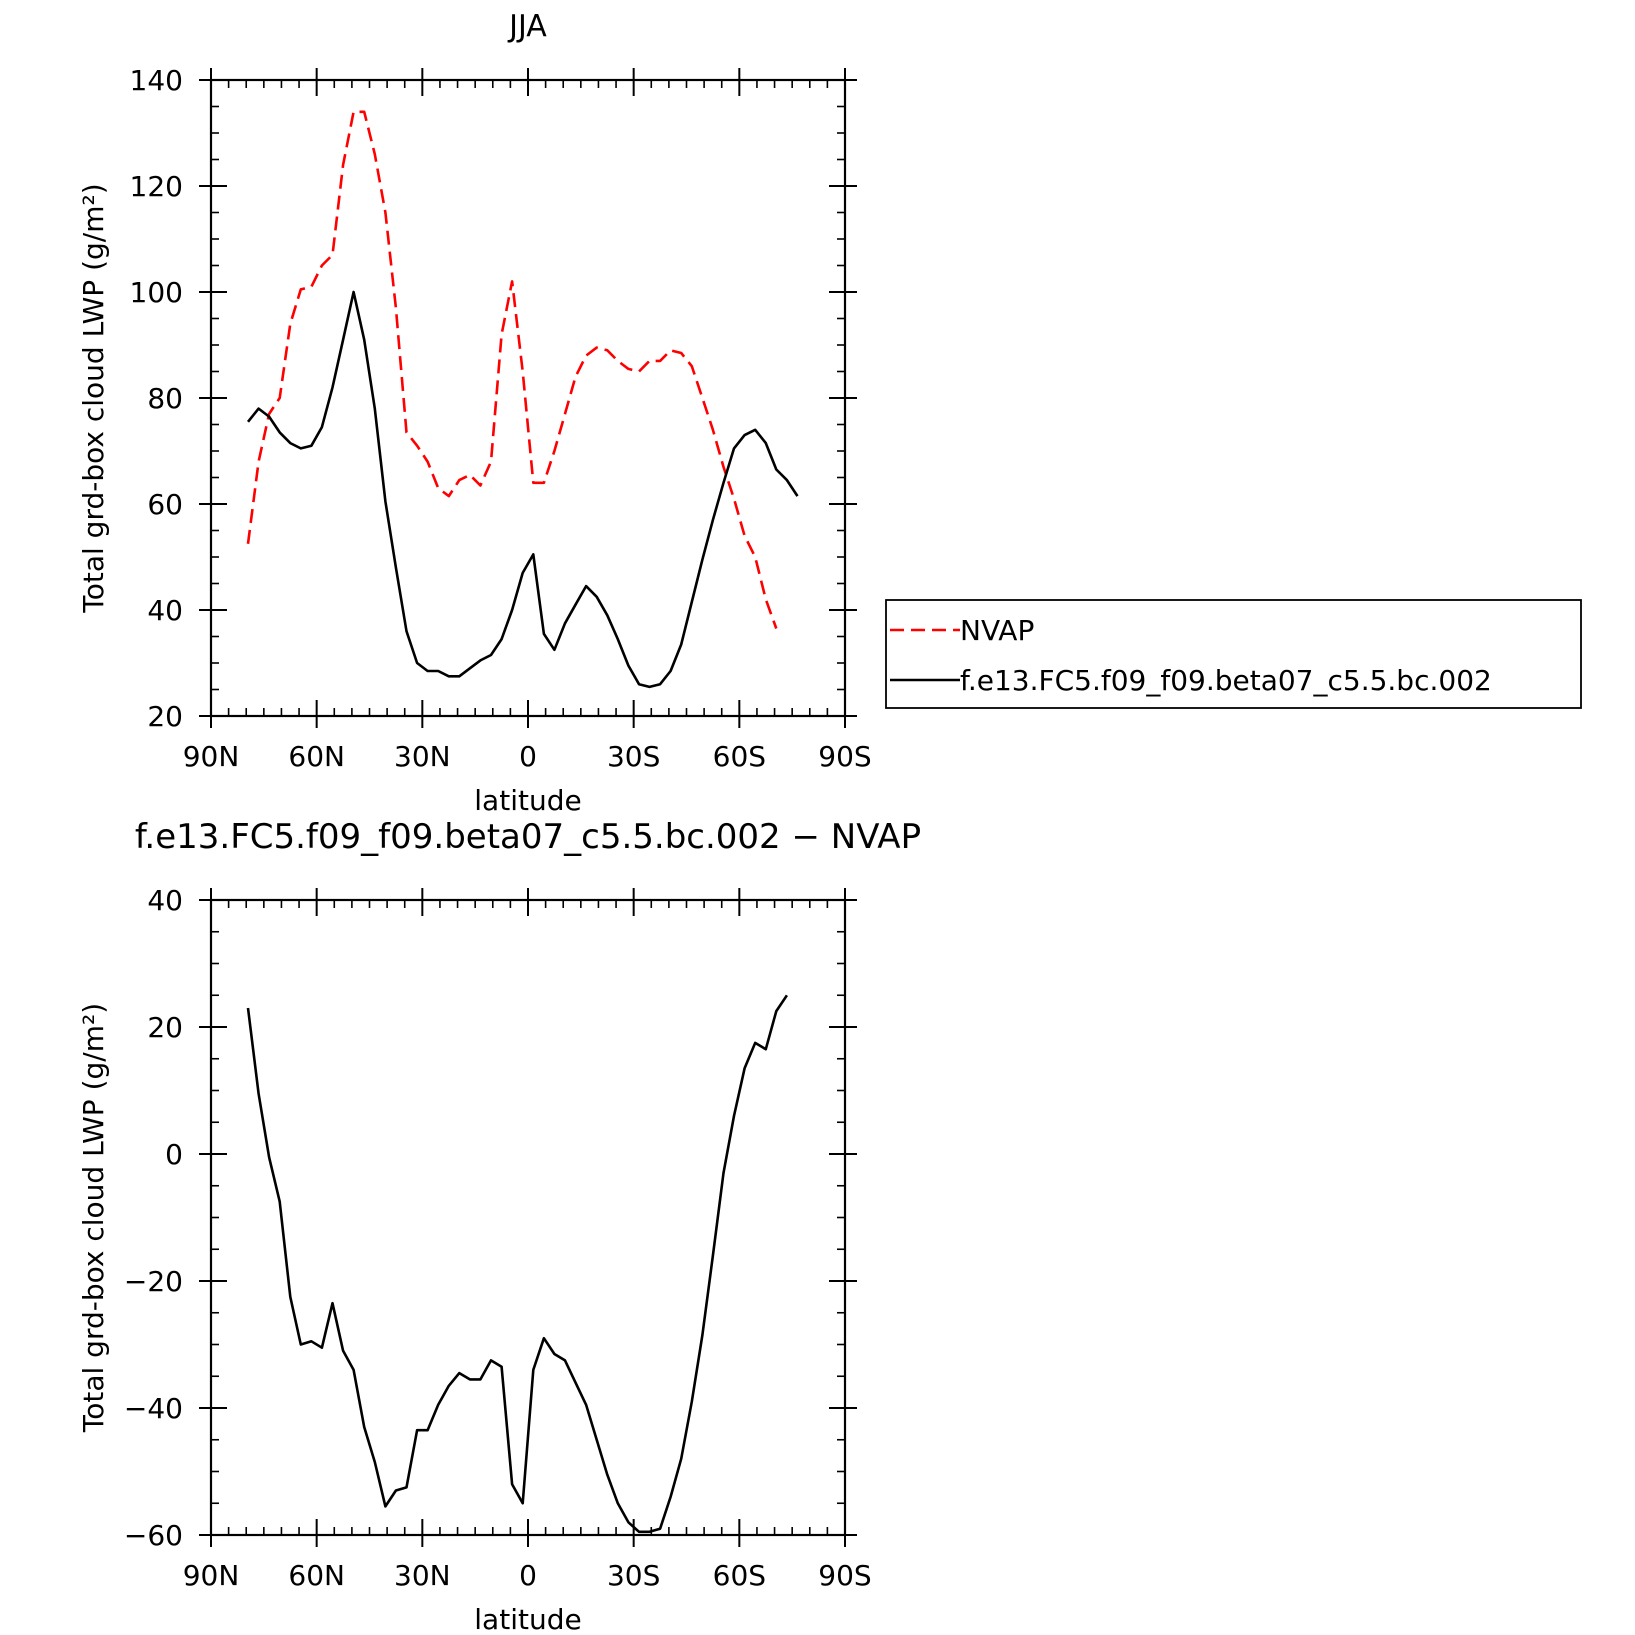 Image resolution: width=1635 pixels, height=1635 pixels. What do you see at coordinates (517, 1264) in the screenshot?
I see `series-line-difference` at bounding box center [517, 1264].